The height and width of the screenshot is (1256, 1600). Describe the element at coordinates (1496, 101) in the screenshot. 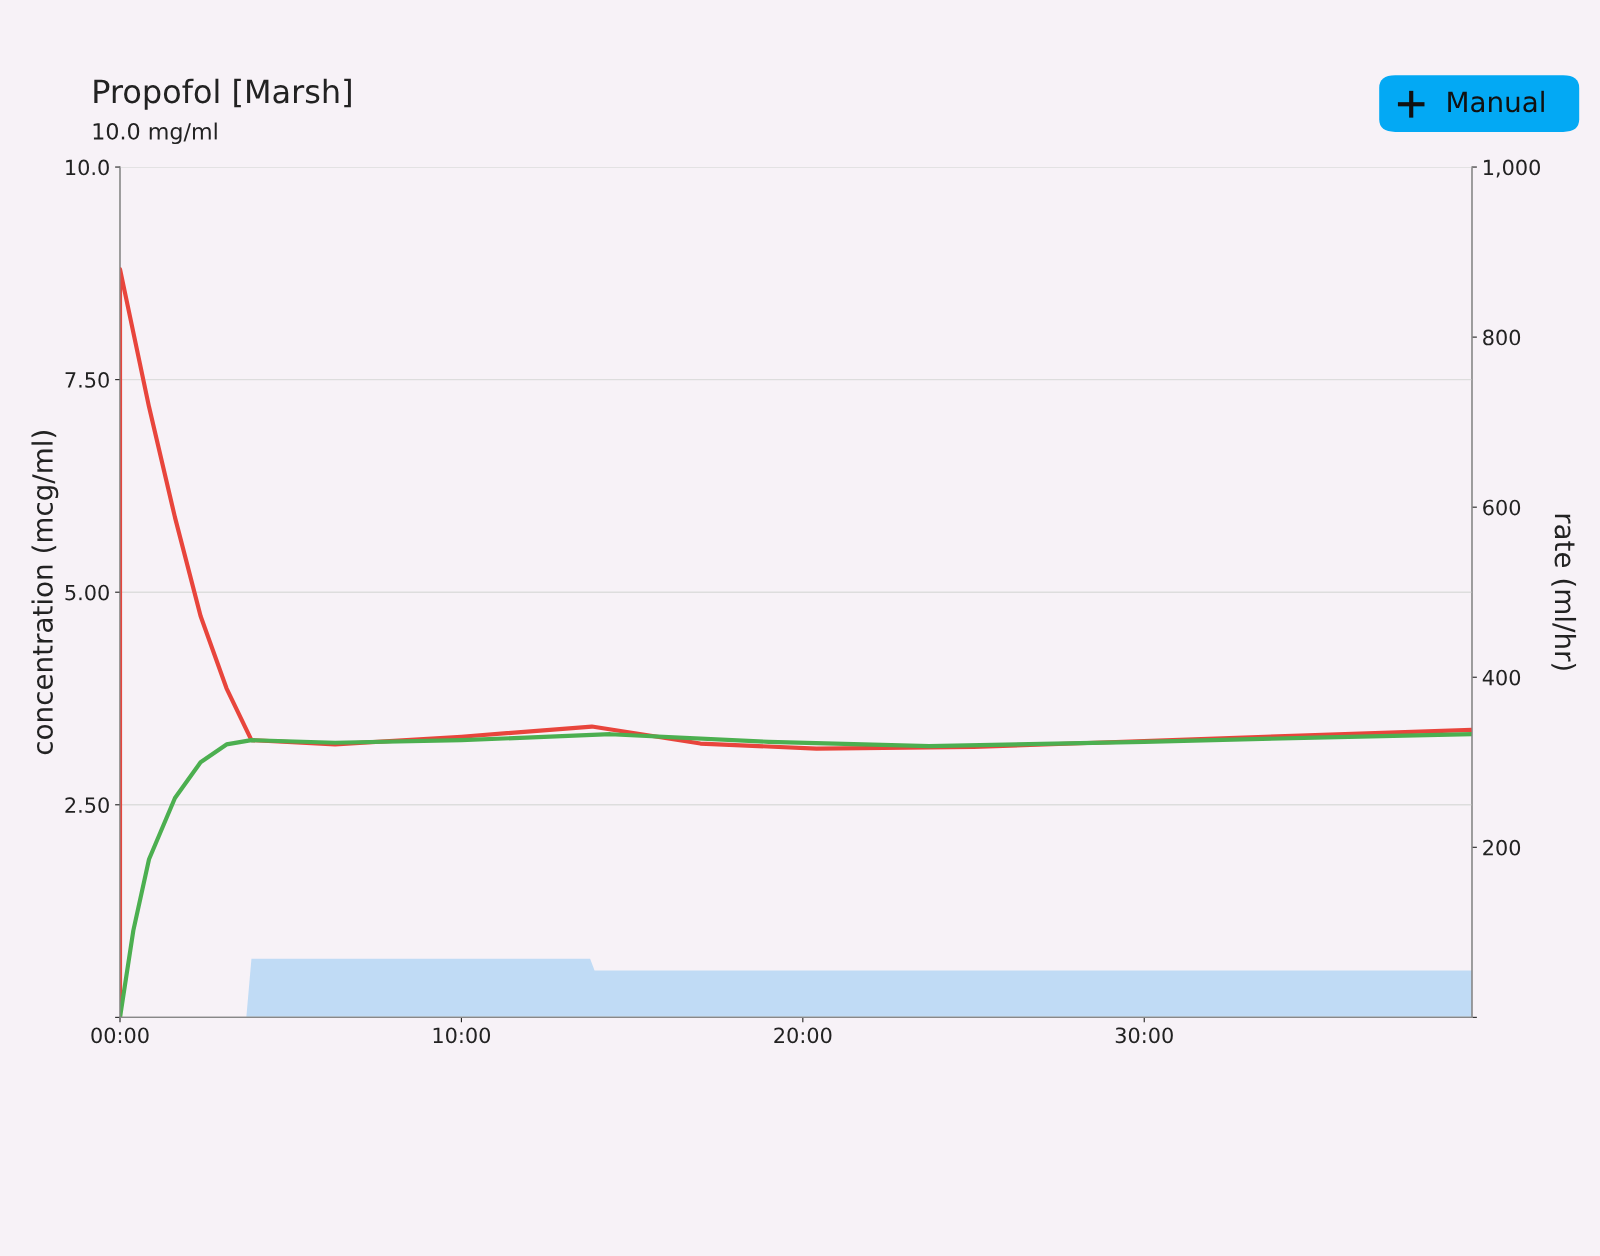

I see `text: Manual` at that location.